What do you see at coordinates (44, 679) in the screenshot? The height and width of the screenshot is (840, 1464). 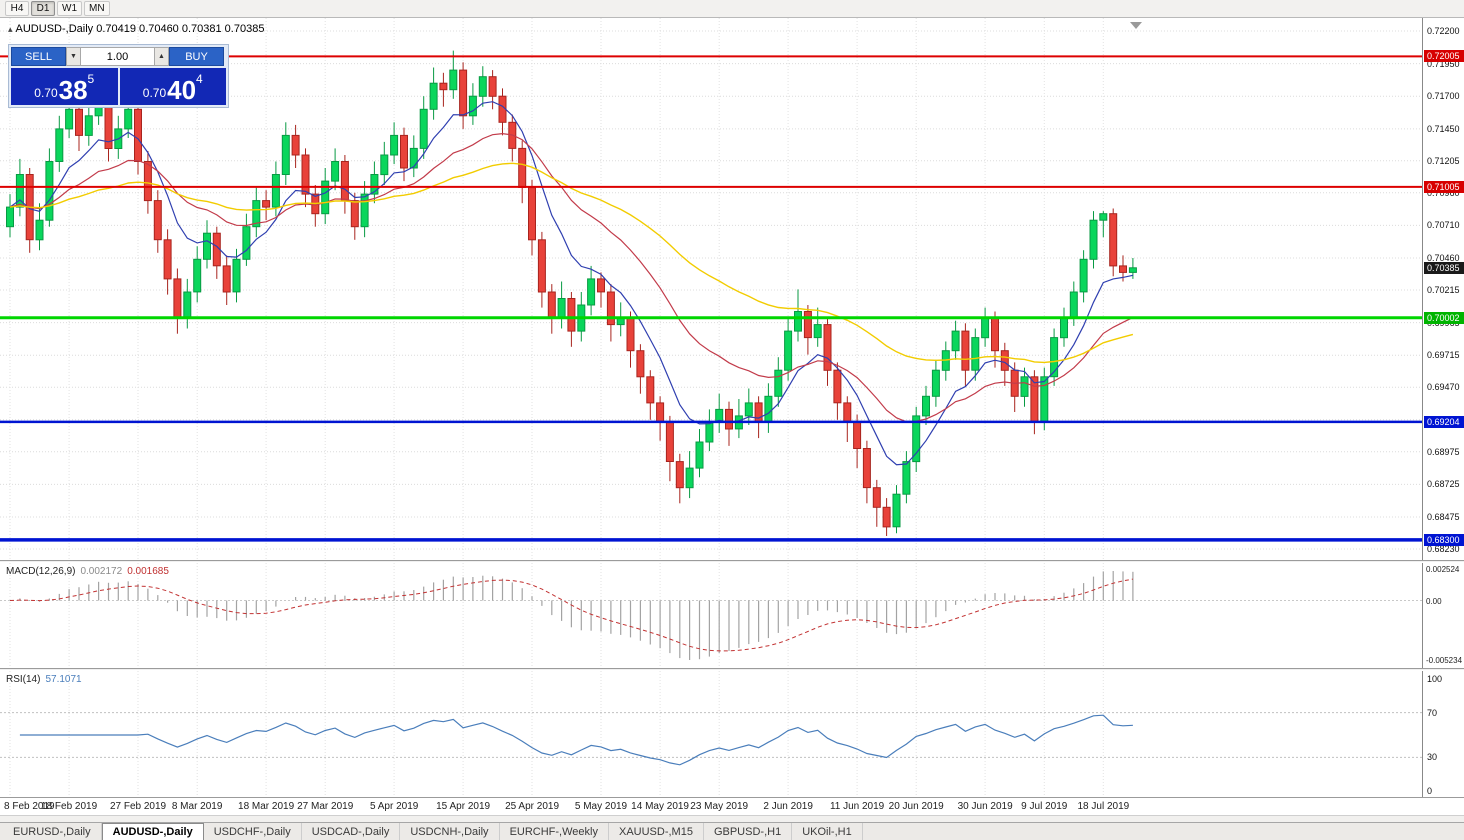 I see `rsi-label: RSI(14) 57.1071` at bounding box center [44, 679].